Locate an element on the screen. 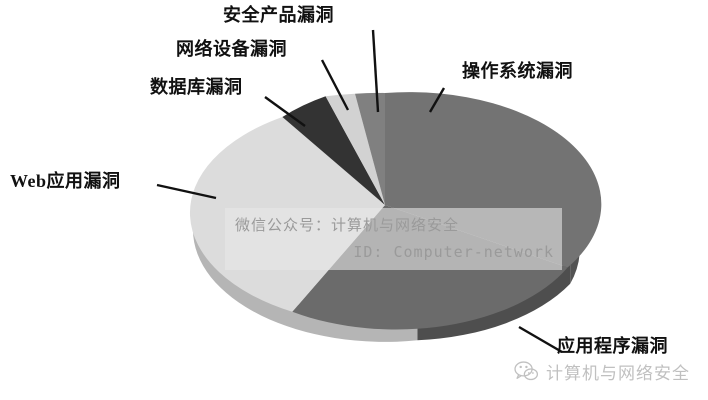  callout-line-database is located at coordinates (285, 111).